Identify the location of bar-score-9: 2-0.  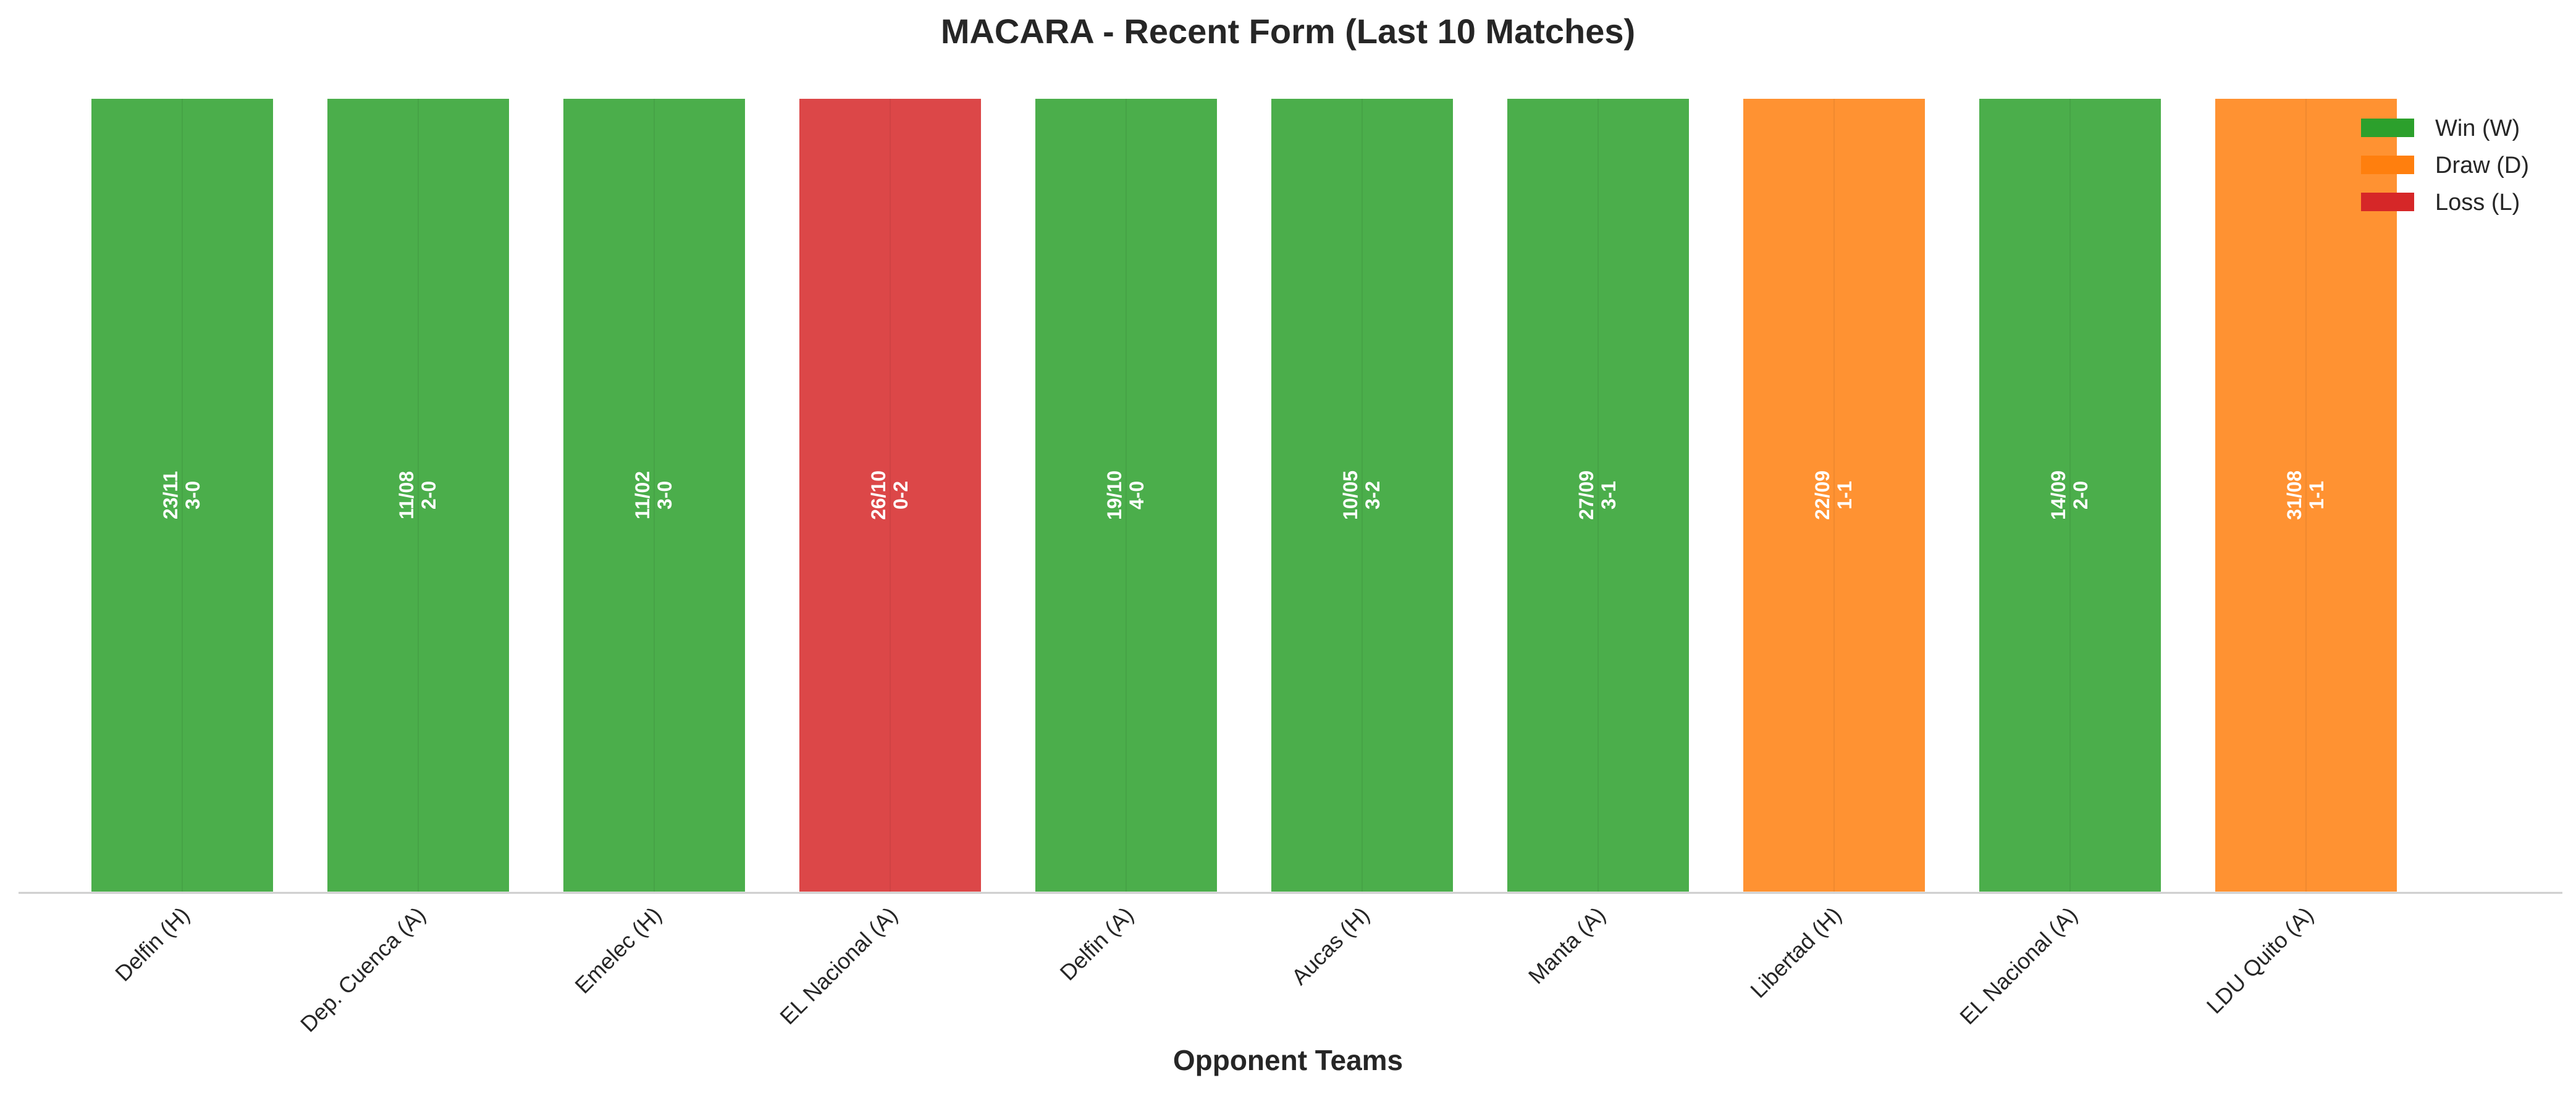
(2080, 495).